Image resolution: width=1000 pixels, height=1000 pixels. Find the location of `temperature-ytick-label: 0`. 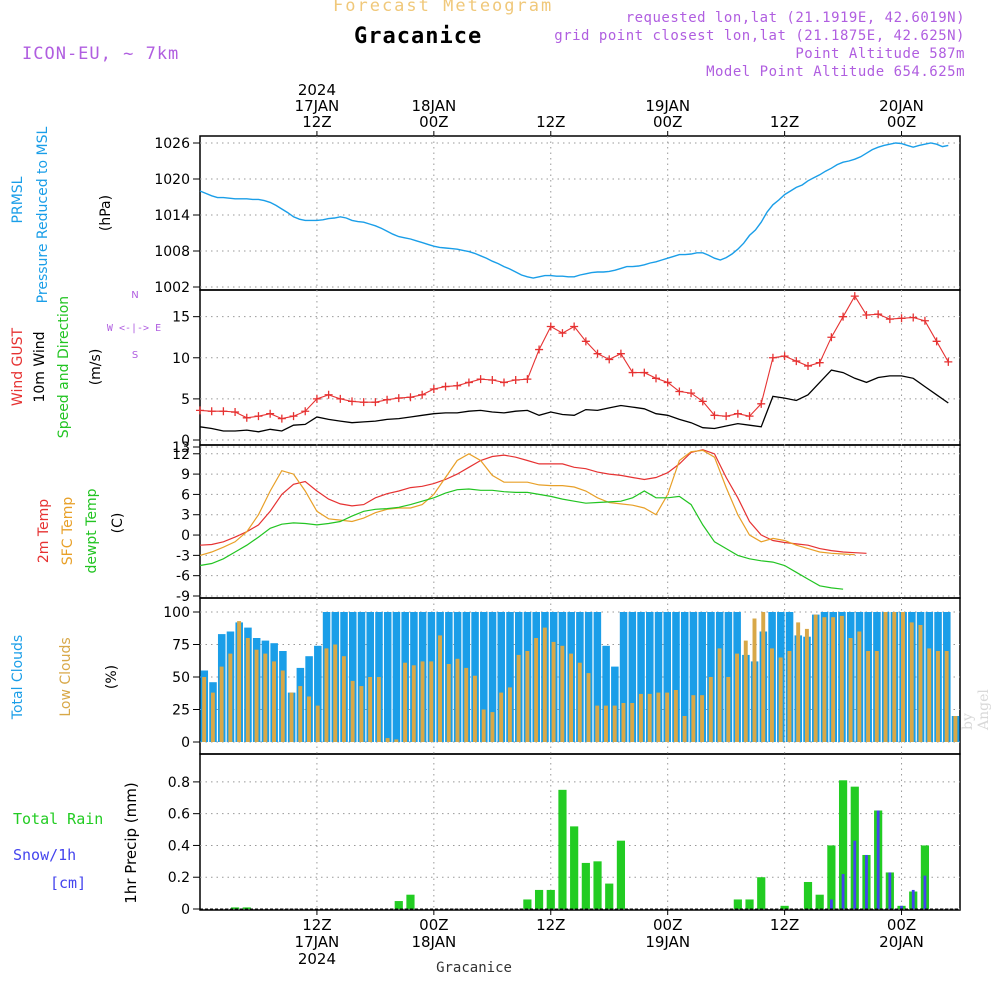

temperature-ytick-label: 0 is located at coordinates (185, 536).